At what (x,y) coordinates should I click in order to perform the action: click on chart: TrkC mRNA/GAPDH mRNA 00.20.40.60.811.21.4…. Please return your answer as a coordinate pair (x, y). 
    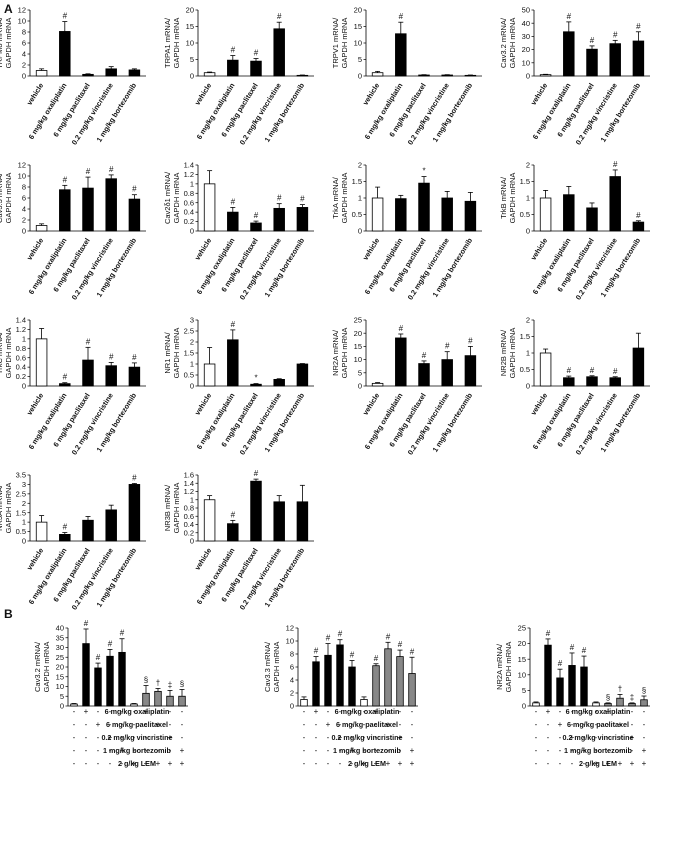
    Looking at the image, I should click on (73, 386).